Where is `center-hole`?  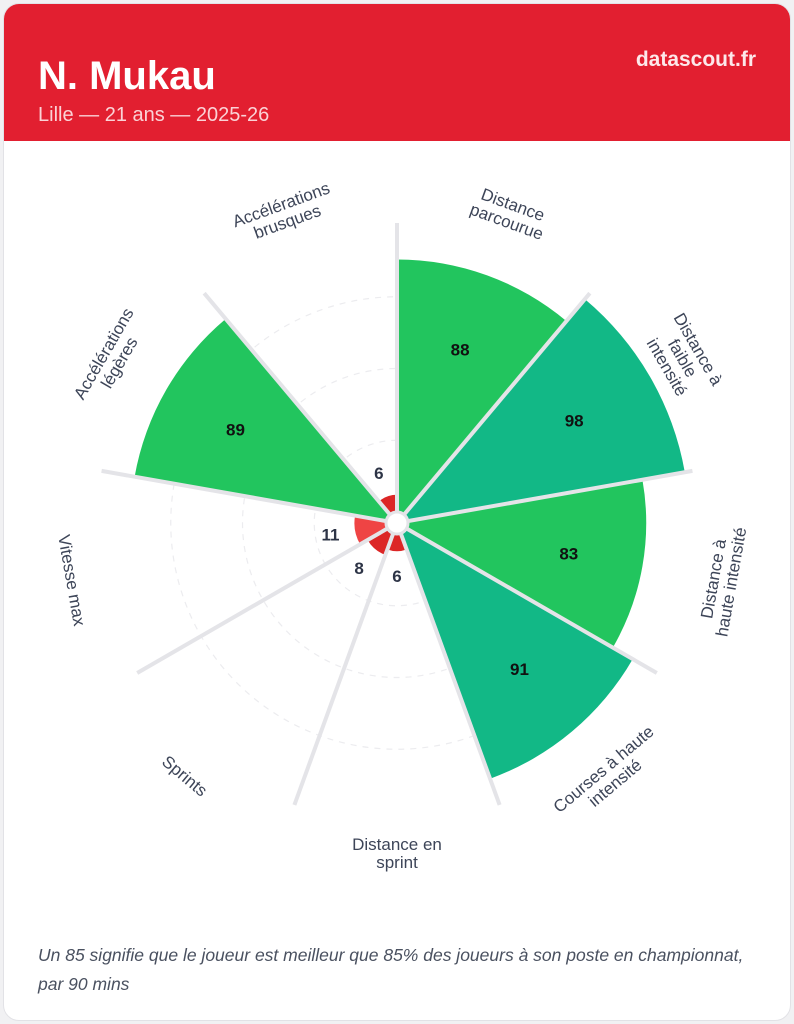
center-hole is located at coordinates (397, 523).